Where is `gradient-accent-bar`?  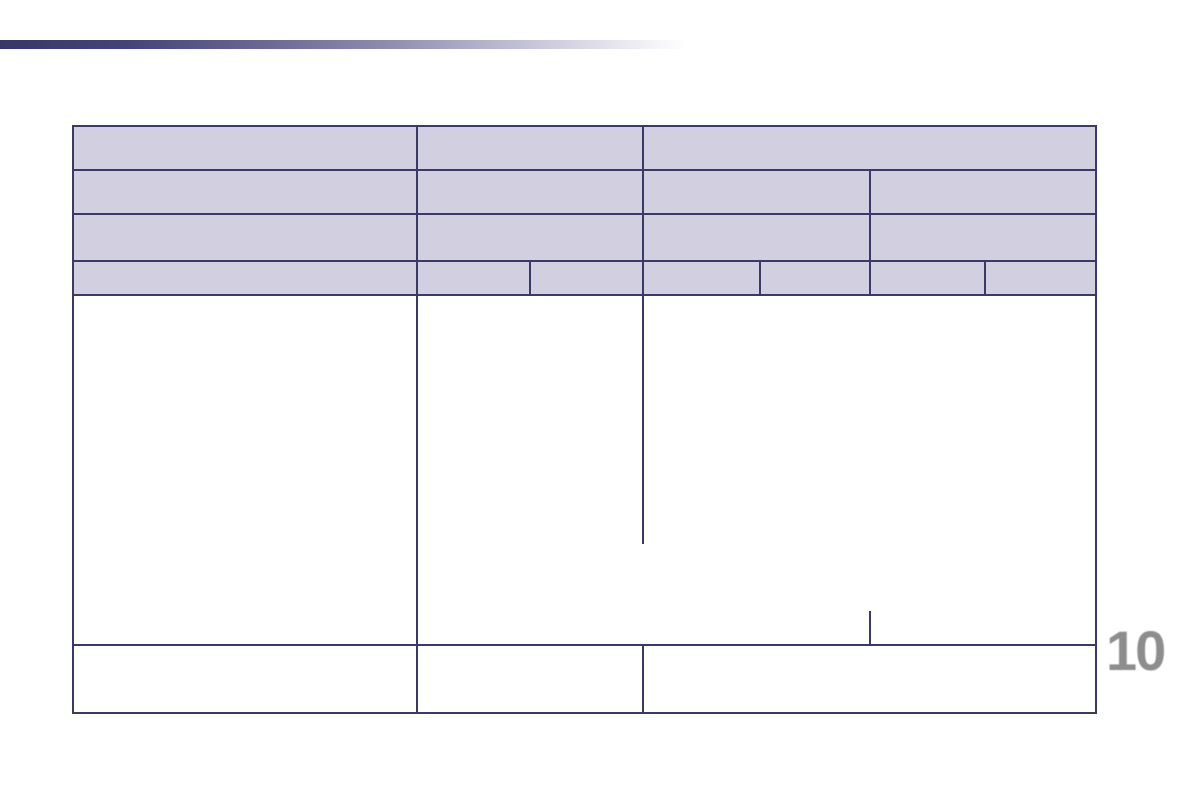 gradient-accent-bar is located at coordinates (350, 44).